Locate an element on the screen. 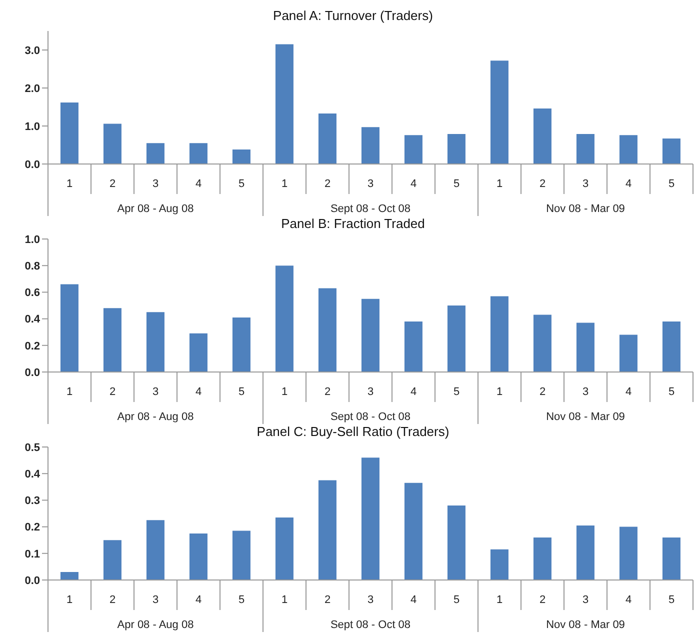 The height and width of the screenshot is (644, 698). y-tick-label: 0.0 is located at coordinates (32, 372).